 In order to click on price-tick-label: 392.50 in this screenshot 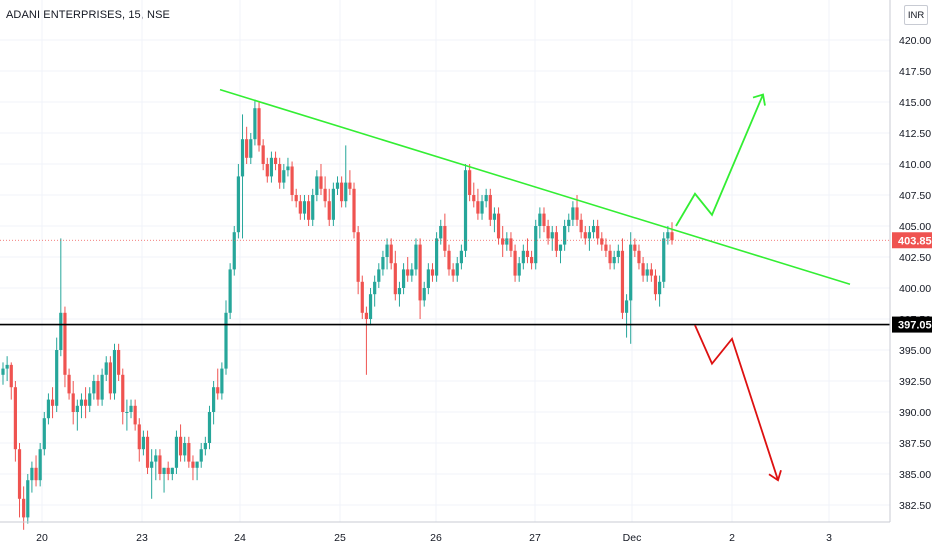, I will do `click(915, 382)`.